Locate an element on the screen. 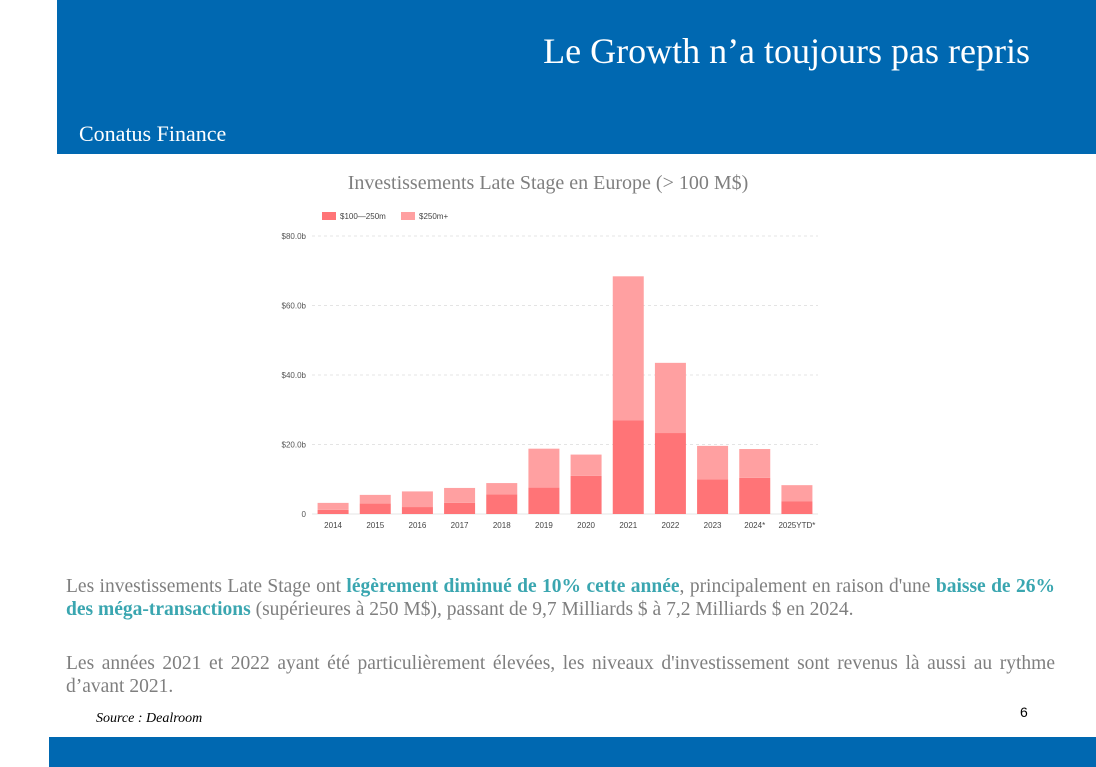  x-tick-label: 2018 is located at coordinates (502, 525).